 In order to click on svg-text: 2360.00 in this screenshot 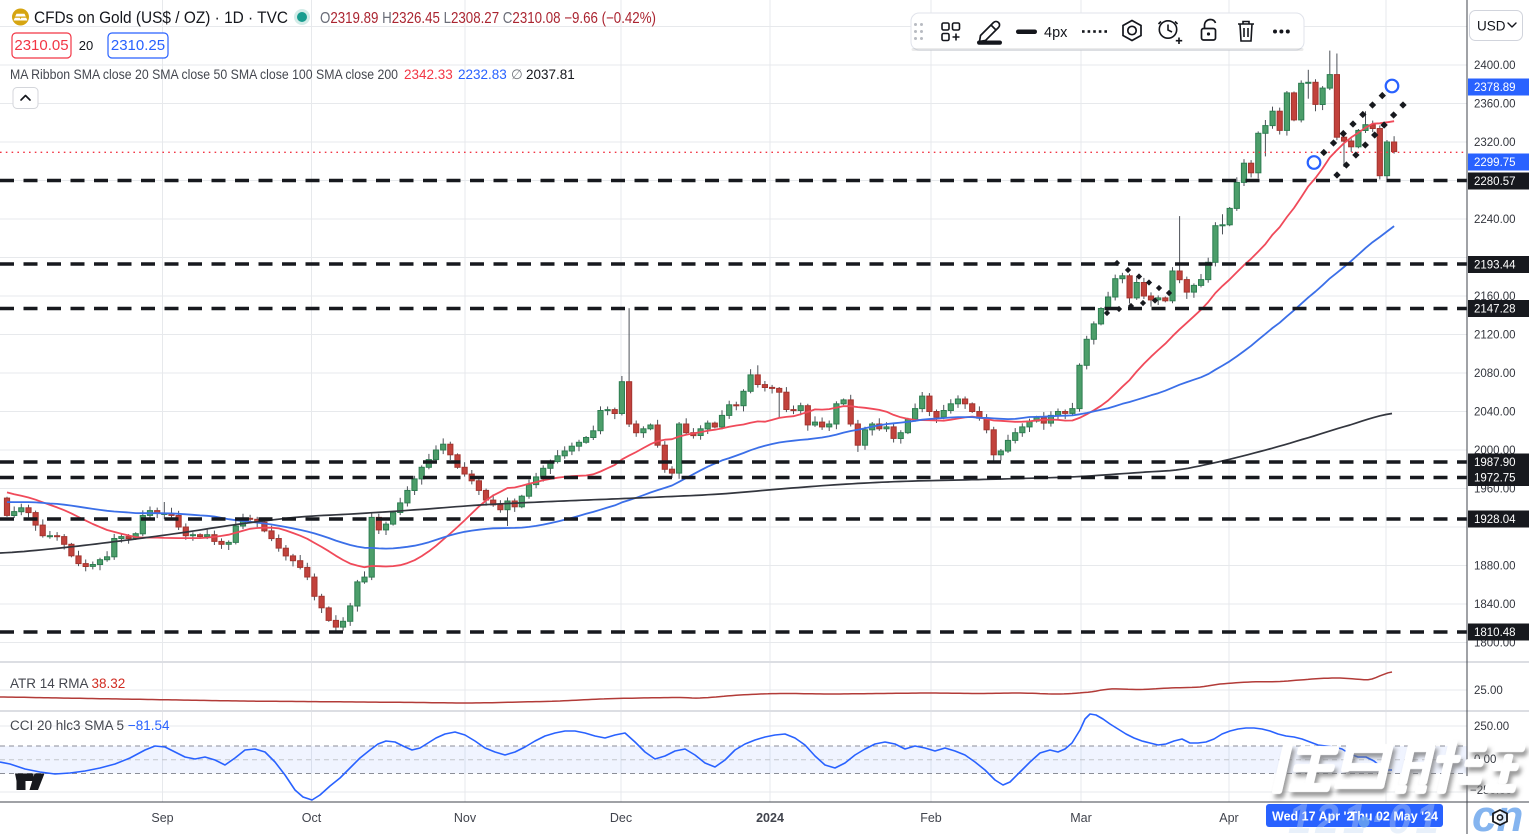, I will do `click(1495, 105)`.